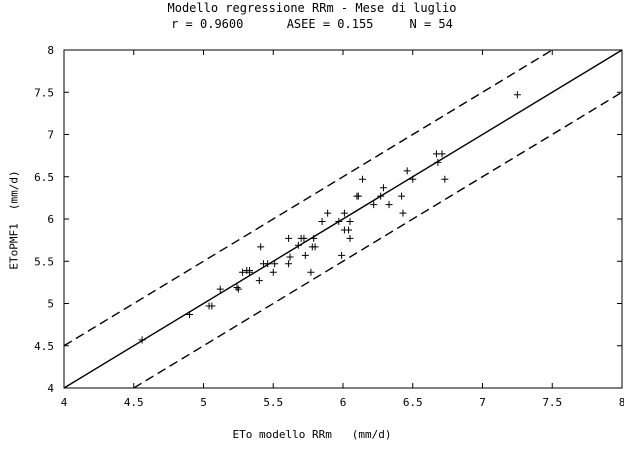 Image resolution: width=624 pixels, height=452 pixels. I want to click on x-tick-label: 8, so click(621, 402).